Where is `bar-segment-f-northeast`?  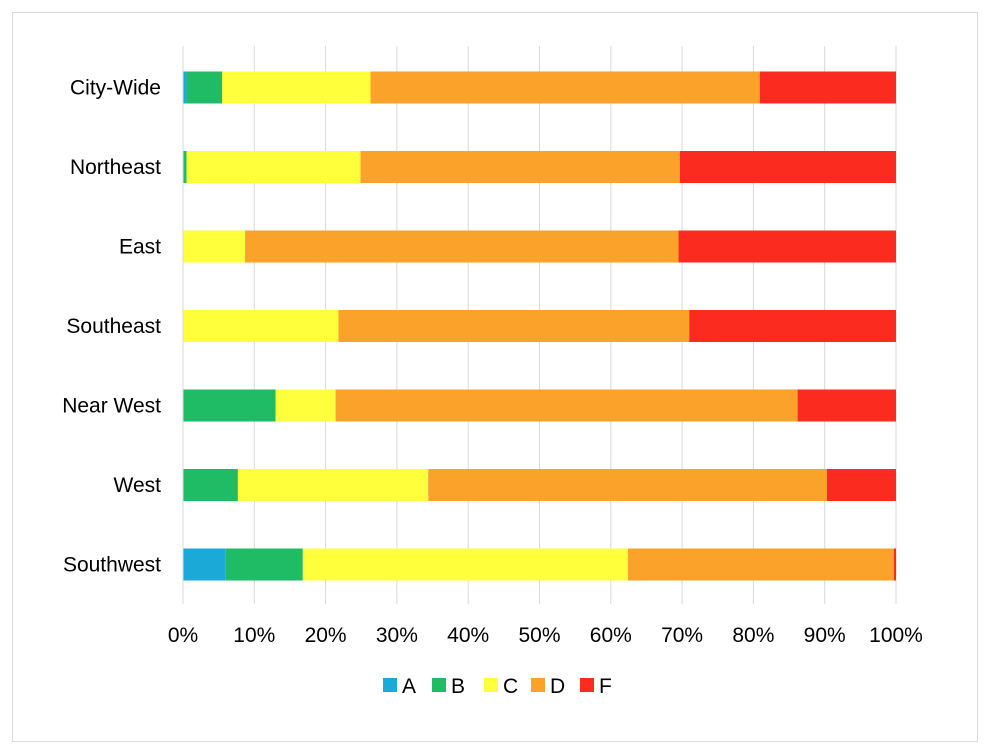
bar-segment-f-northeast is located at coordinates (787, 167).